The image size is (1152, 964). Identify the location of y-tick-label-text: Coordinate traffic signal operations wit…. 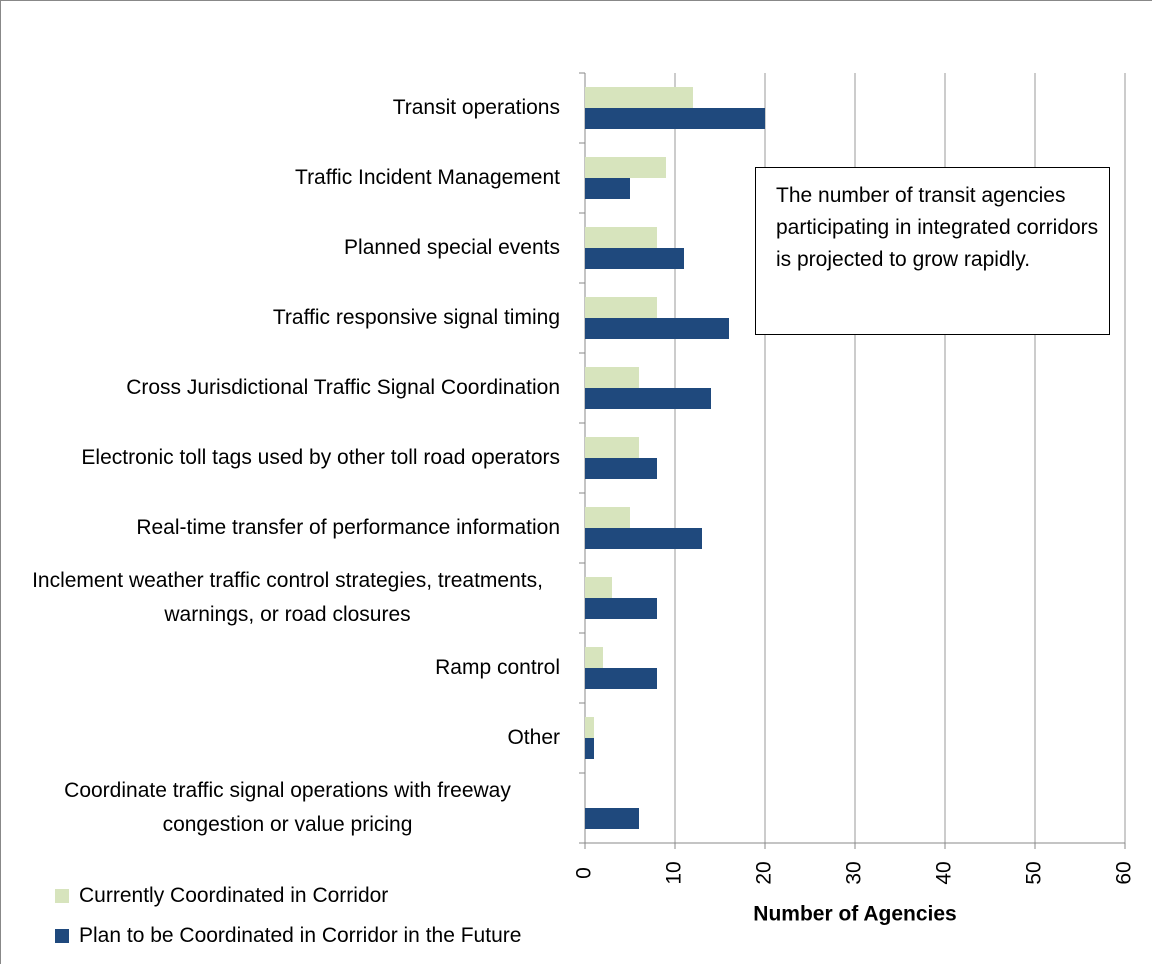
(287, 807).